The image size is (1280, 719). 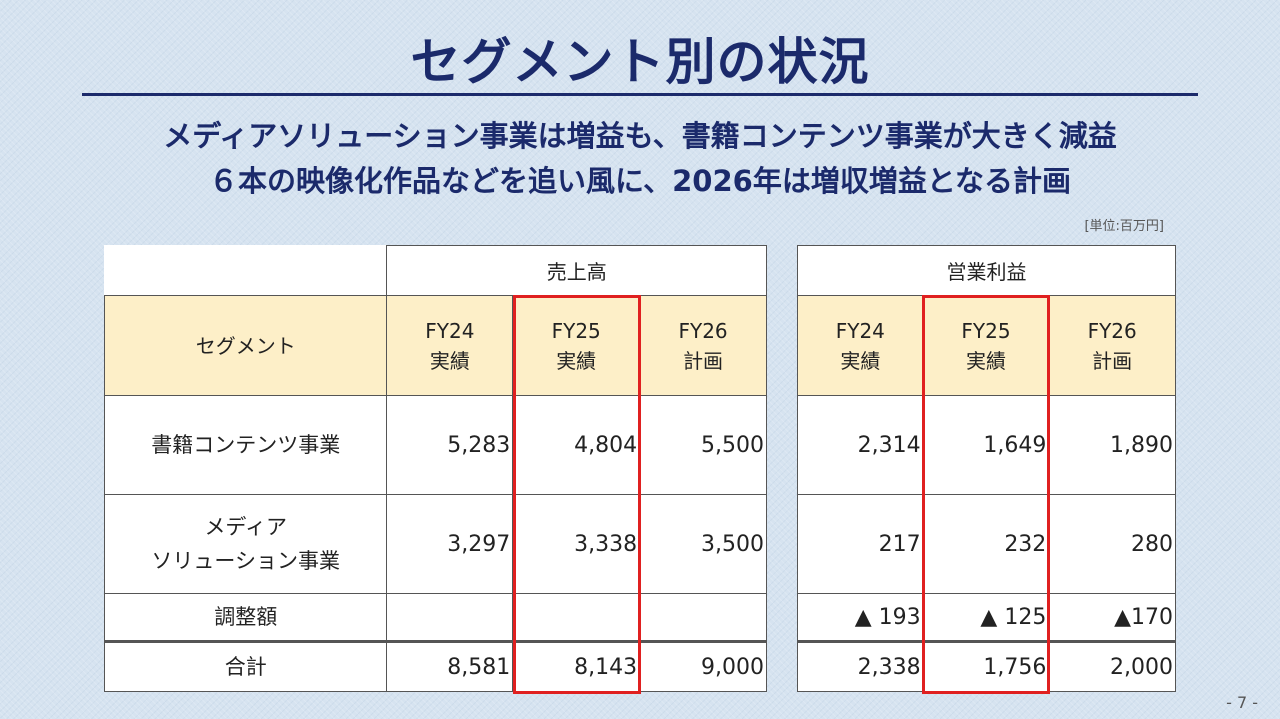 What do you see at coordinates (860, 544) in the screenshot?
I see `profit-value: 217` at bounding box center [860, 544].